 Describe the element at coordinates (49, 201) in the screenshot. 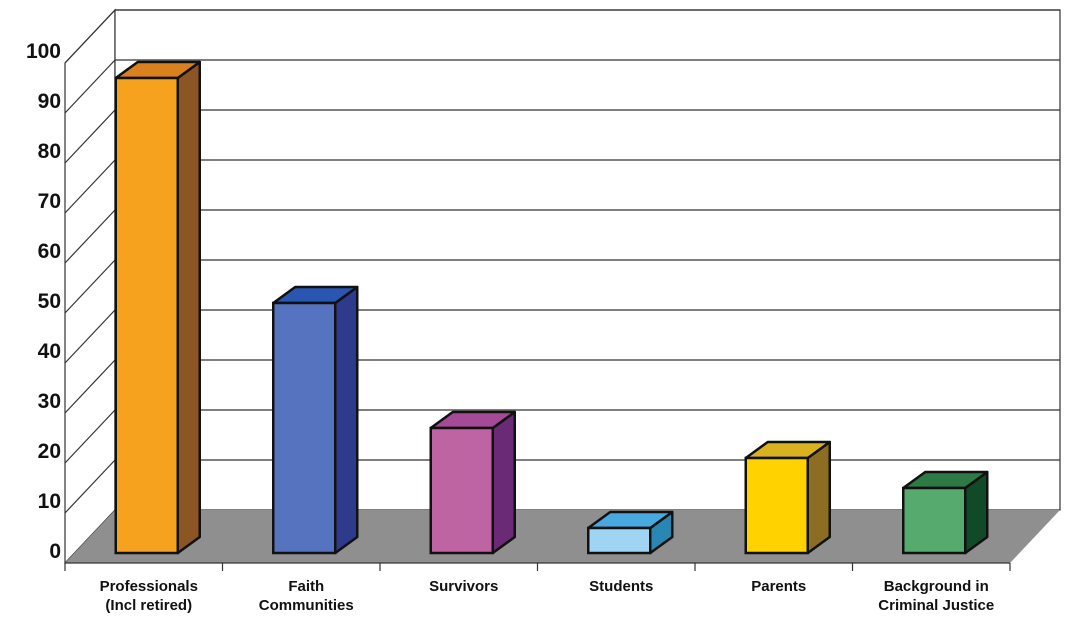

I see `y-tick-label: 70` at that location.